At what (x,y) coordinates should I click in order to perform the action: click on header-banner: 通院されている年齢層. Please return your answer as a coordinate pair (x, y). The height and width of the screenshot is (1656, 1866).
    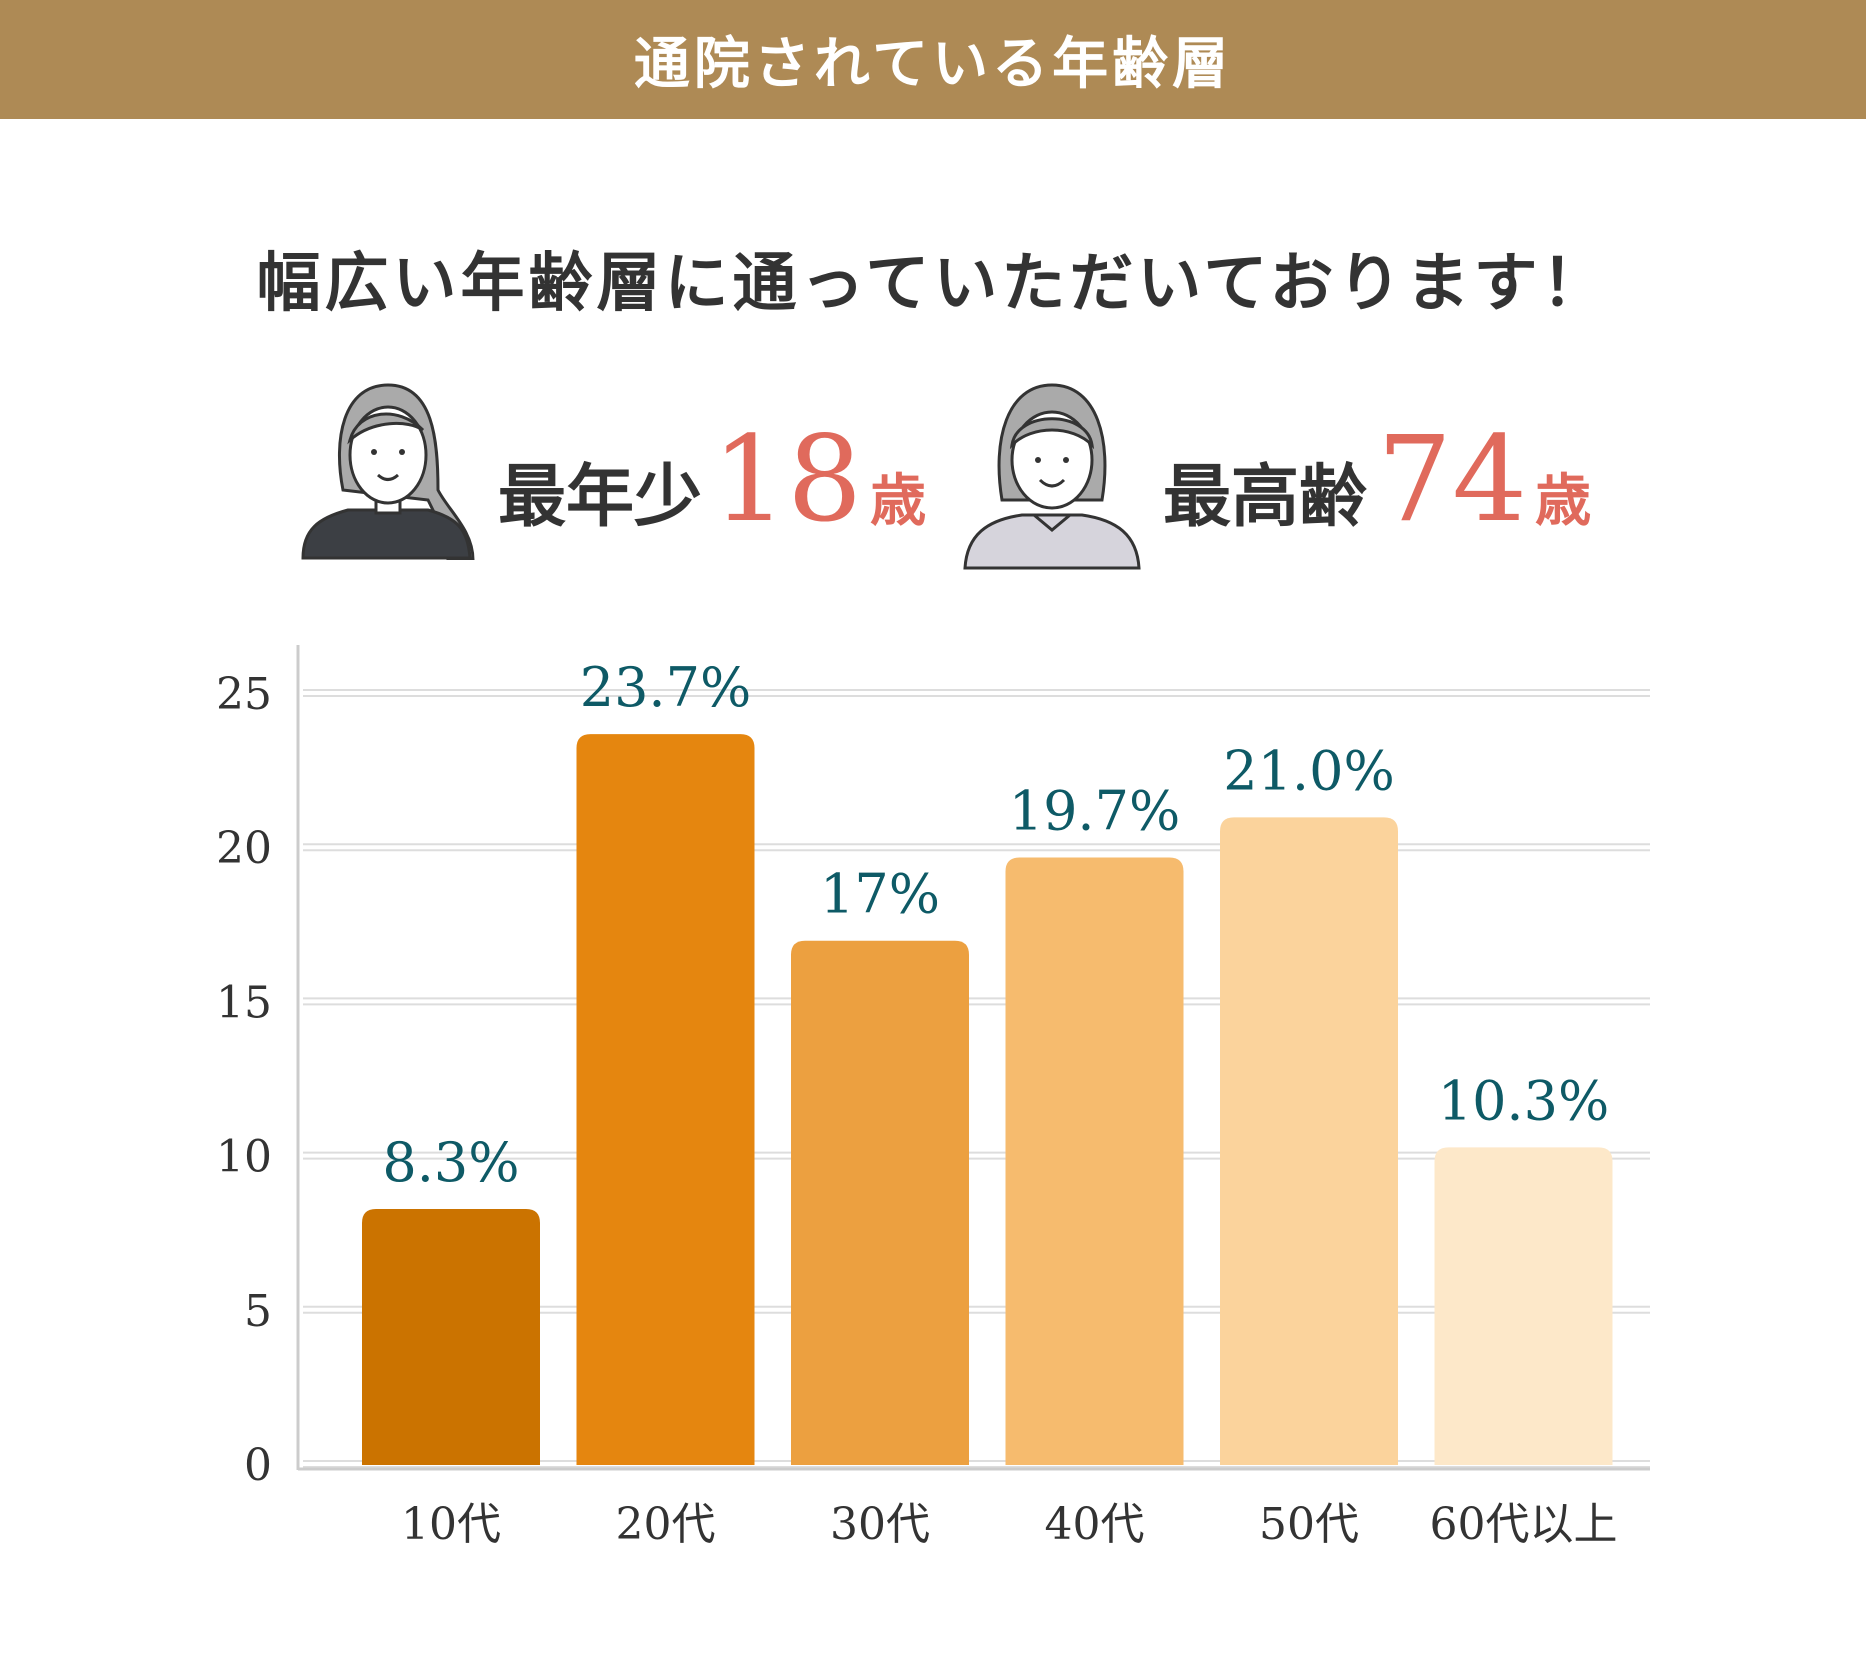
    Looking at the image, I should click on (933, 59).